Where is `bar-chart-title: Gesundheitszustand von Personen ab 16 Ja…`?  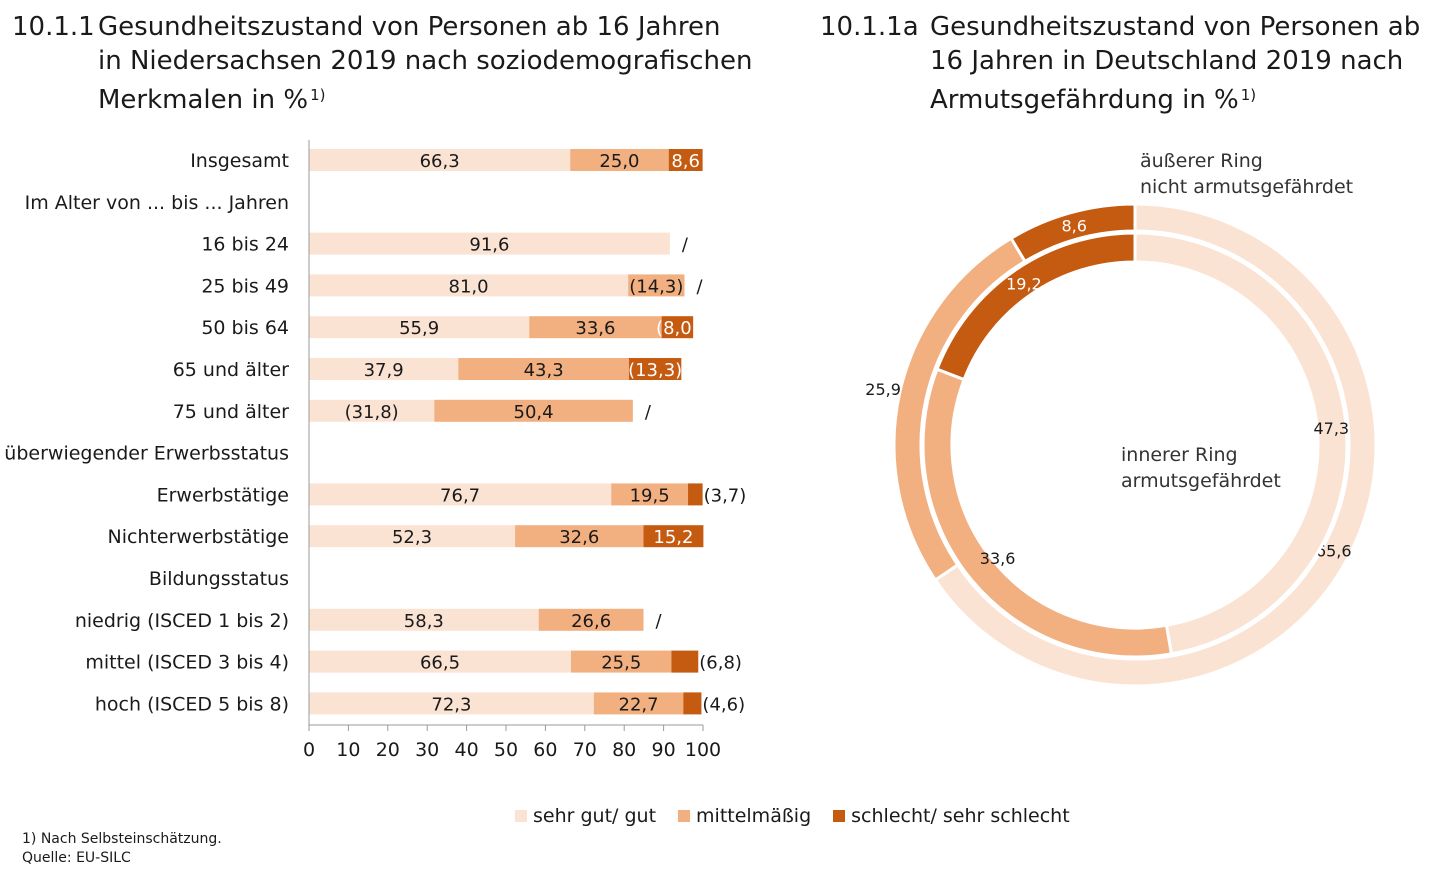
bar-chart-title: Gesundheitszustand von Personen ab 16 Ja… is located at coordinates (425, 63).